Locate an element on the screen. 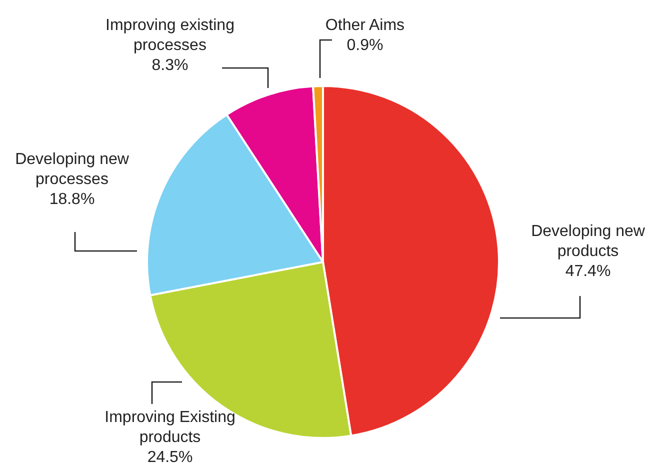  slice-label: Other Aims is located at coordinates (365, 26).